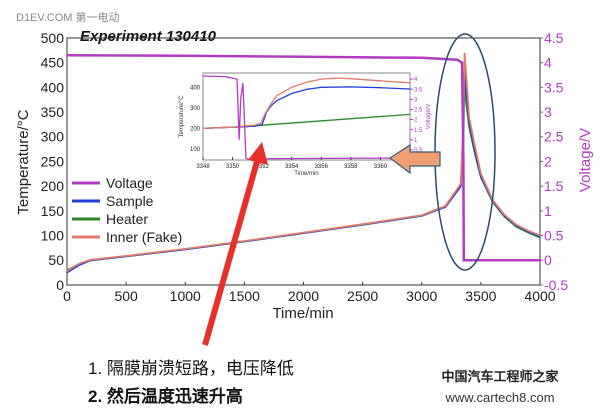 This screenshot has height=415, width=600. I want to click on y-tick-label: 450, so click(53, 63).